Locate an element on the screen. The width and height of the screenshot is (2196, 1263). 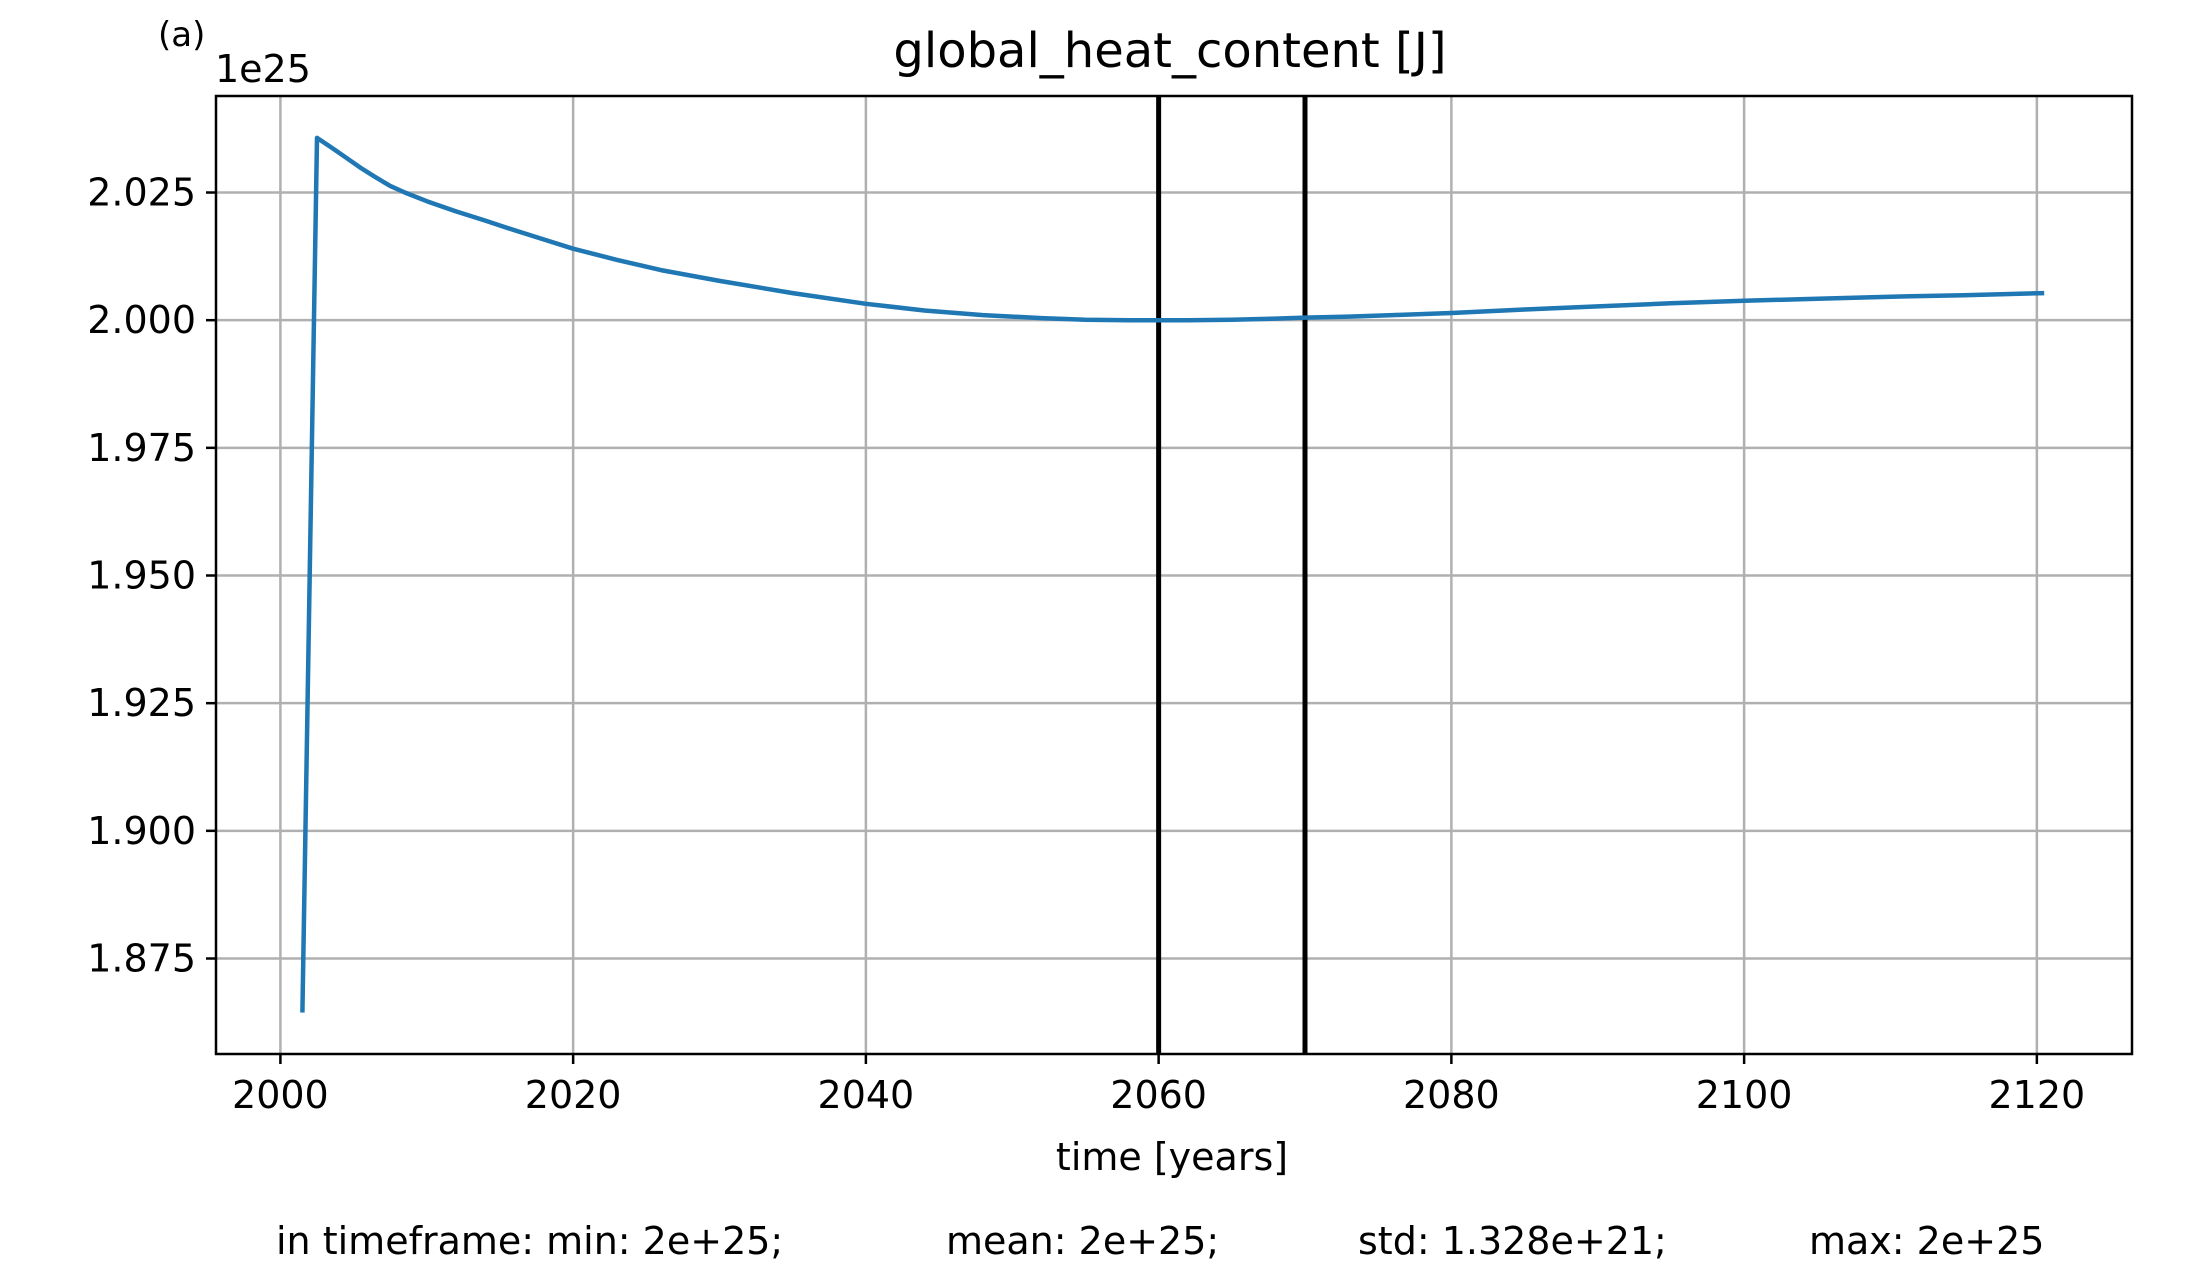
x-tick-label: 2000 is located at coordinates (280, 1095).